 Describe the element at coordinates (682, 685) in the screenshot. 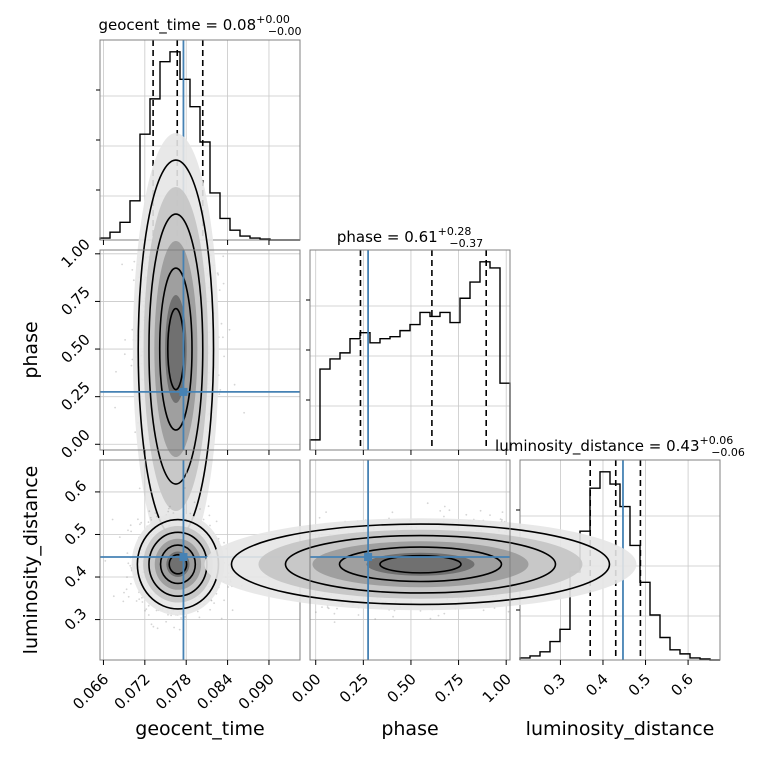

I see `x-tick-label-luminosity_distance: 0.6` at that location.